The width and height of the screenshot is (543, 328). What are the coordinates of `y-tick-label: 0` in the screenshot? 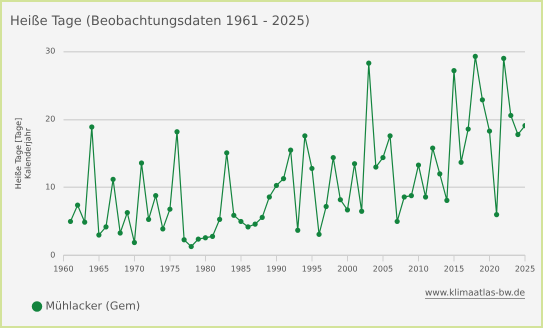 It's located at (53, 255).